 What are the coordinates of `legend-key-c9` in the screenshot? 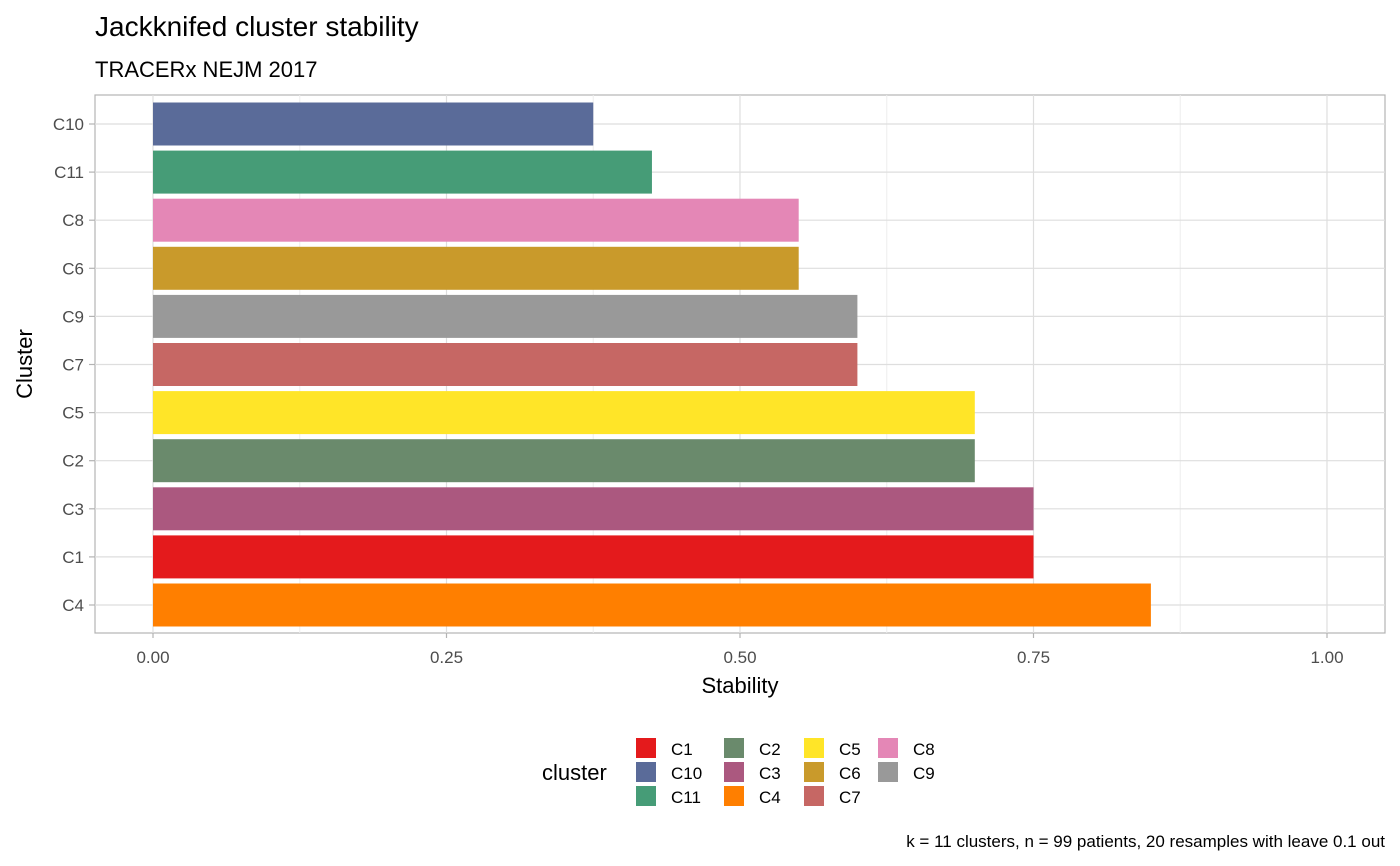 It's located at (888, 772).